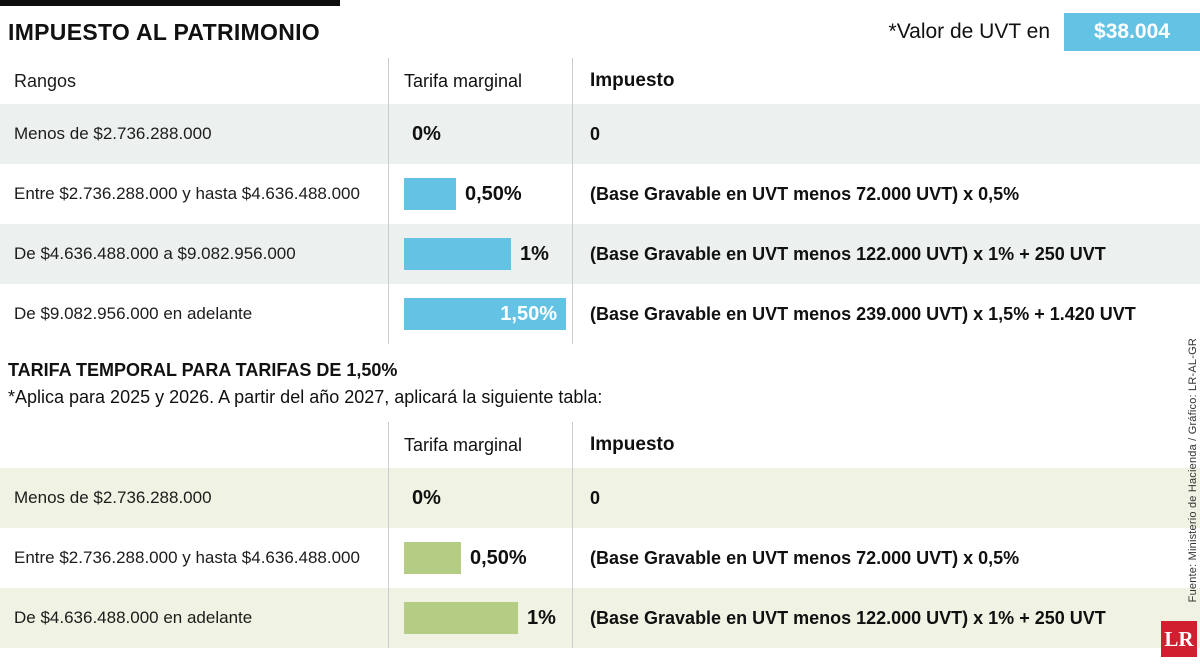  I want to click on rate-cell: 1,50%, so click(480, 314).